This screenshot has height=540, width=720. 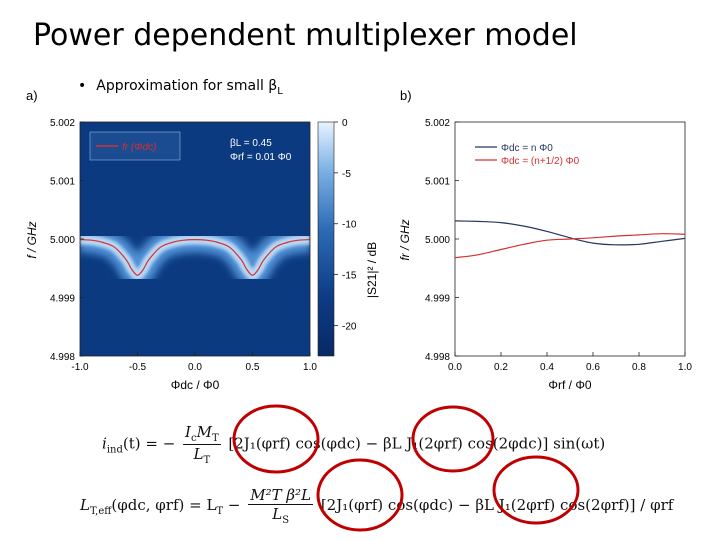 I want to click on chart-b-ylabel: fr / GHz, so click(x=405, y=239).